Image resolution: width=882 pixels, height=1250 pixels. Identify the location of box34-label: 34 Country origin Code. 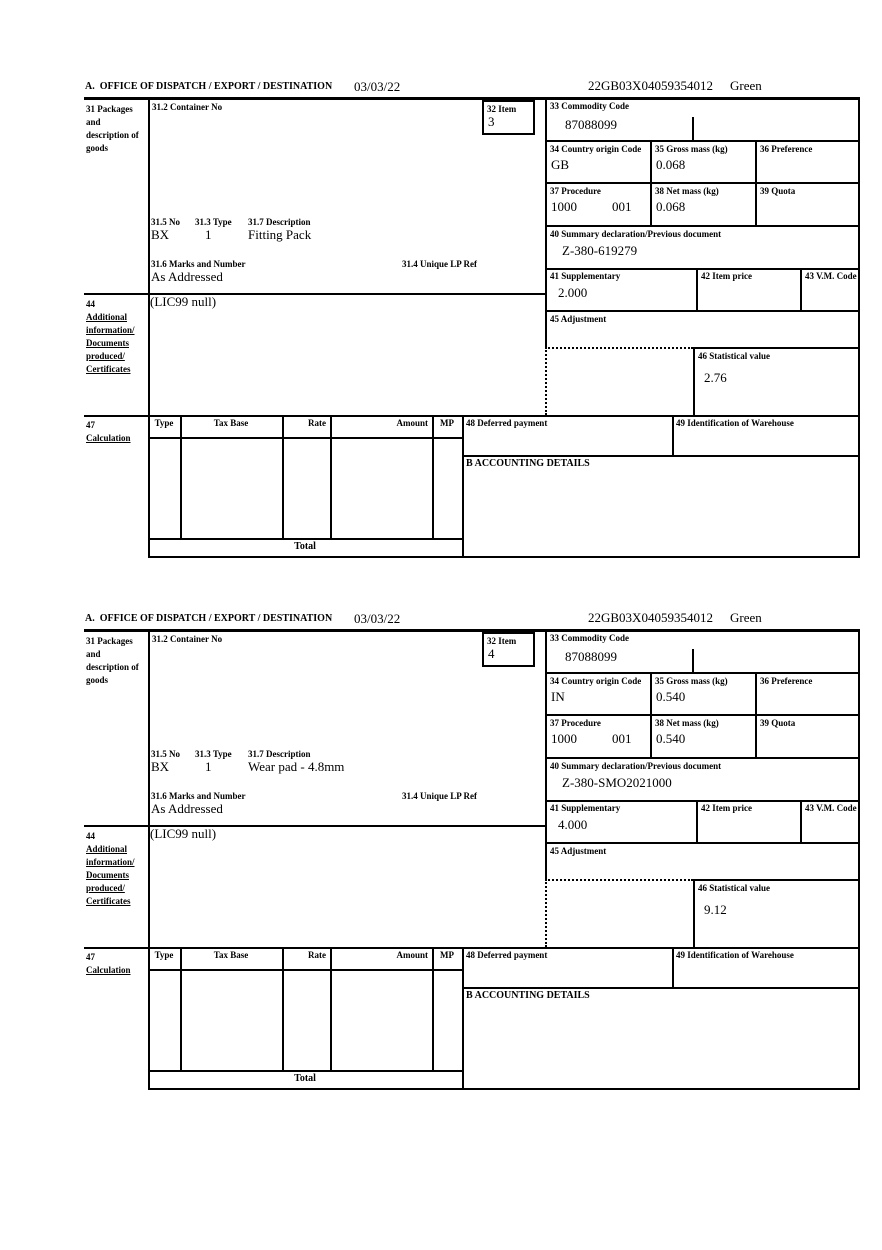
(596, 681).